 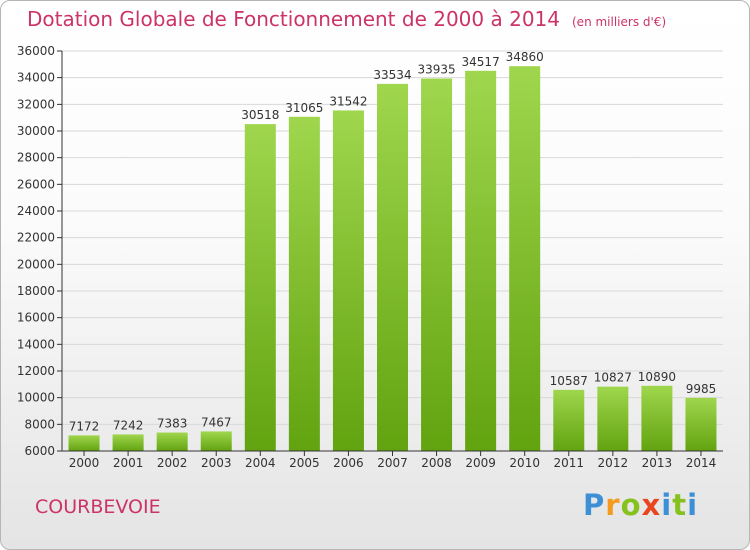 What do you see at coordinates (436, 70) in the screenshot?
I see `data-label: 33935` at bounding box center [436, 70].